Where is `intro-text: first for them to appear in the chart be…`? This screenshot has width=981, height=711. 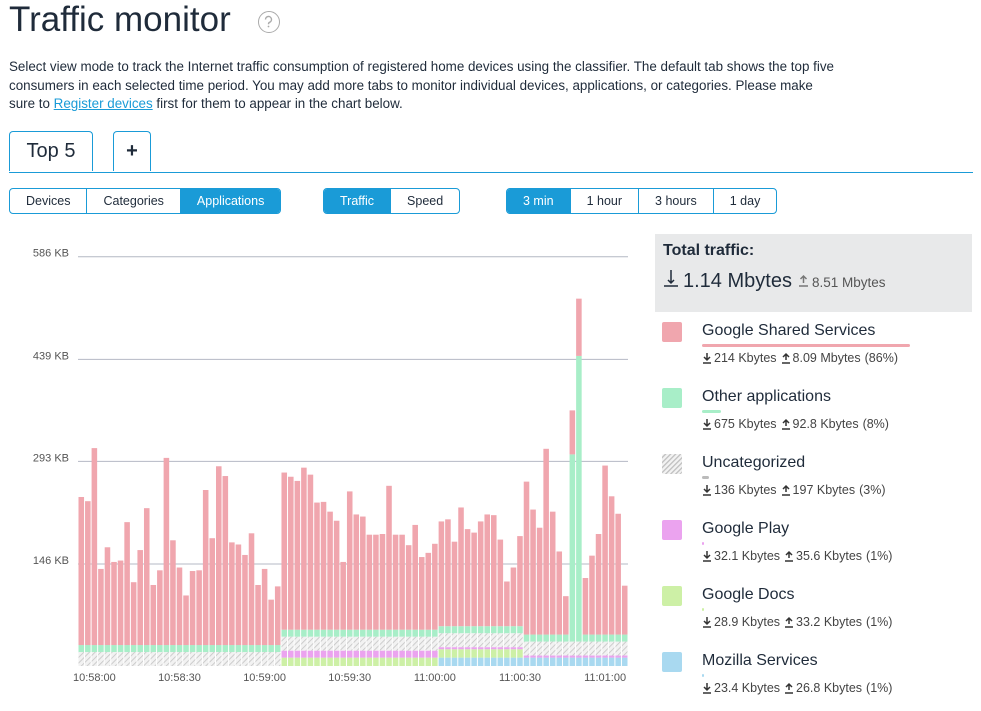 intro-text: first for them to appear in the chart be… is located at coordinates (277, 103).